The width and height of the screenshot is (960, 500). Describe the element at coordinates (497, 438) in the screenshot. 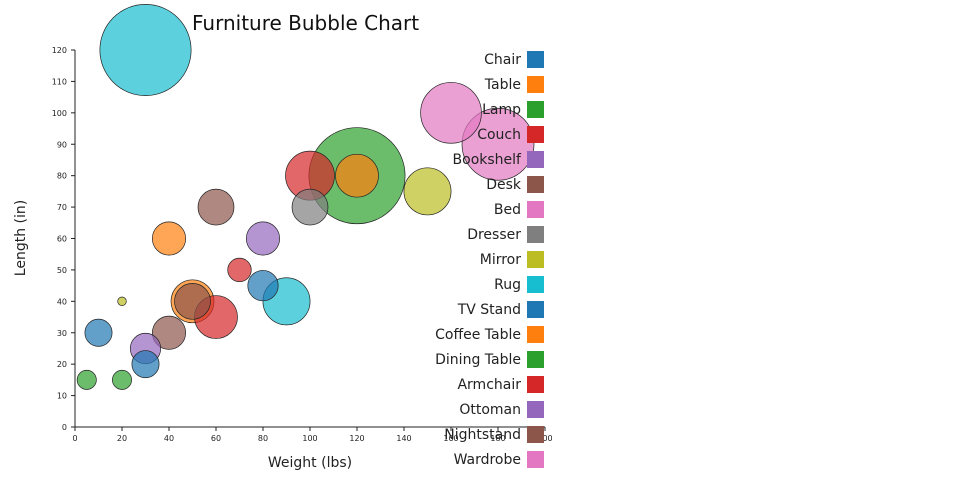

I see `x-tick-label: 180` at that location.